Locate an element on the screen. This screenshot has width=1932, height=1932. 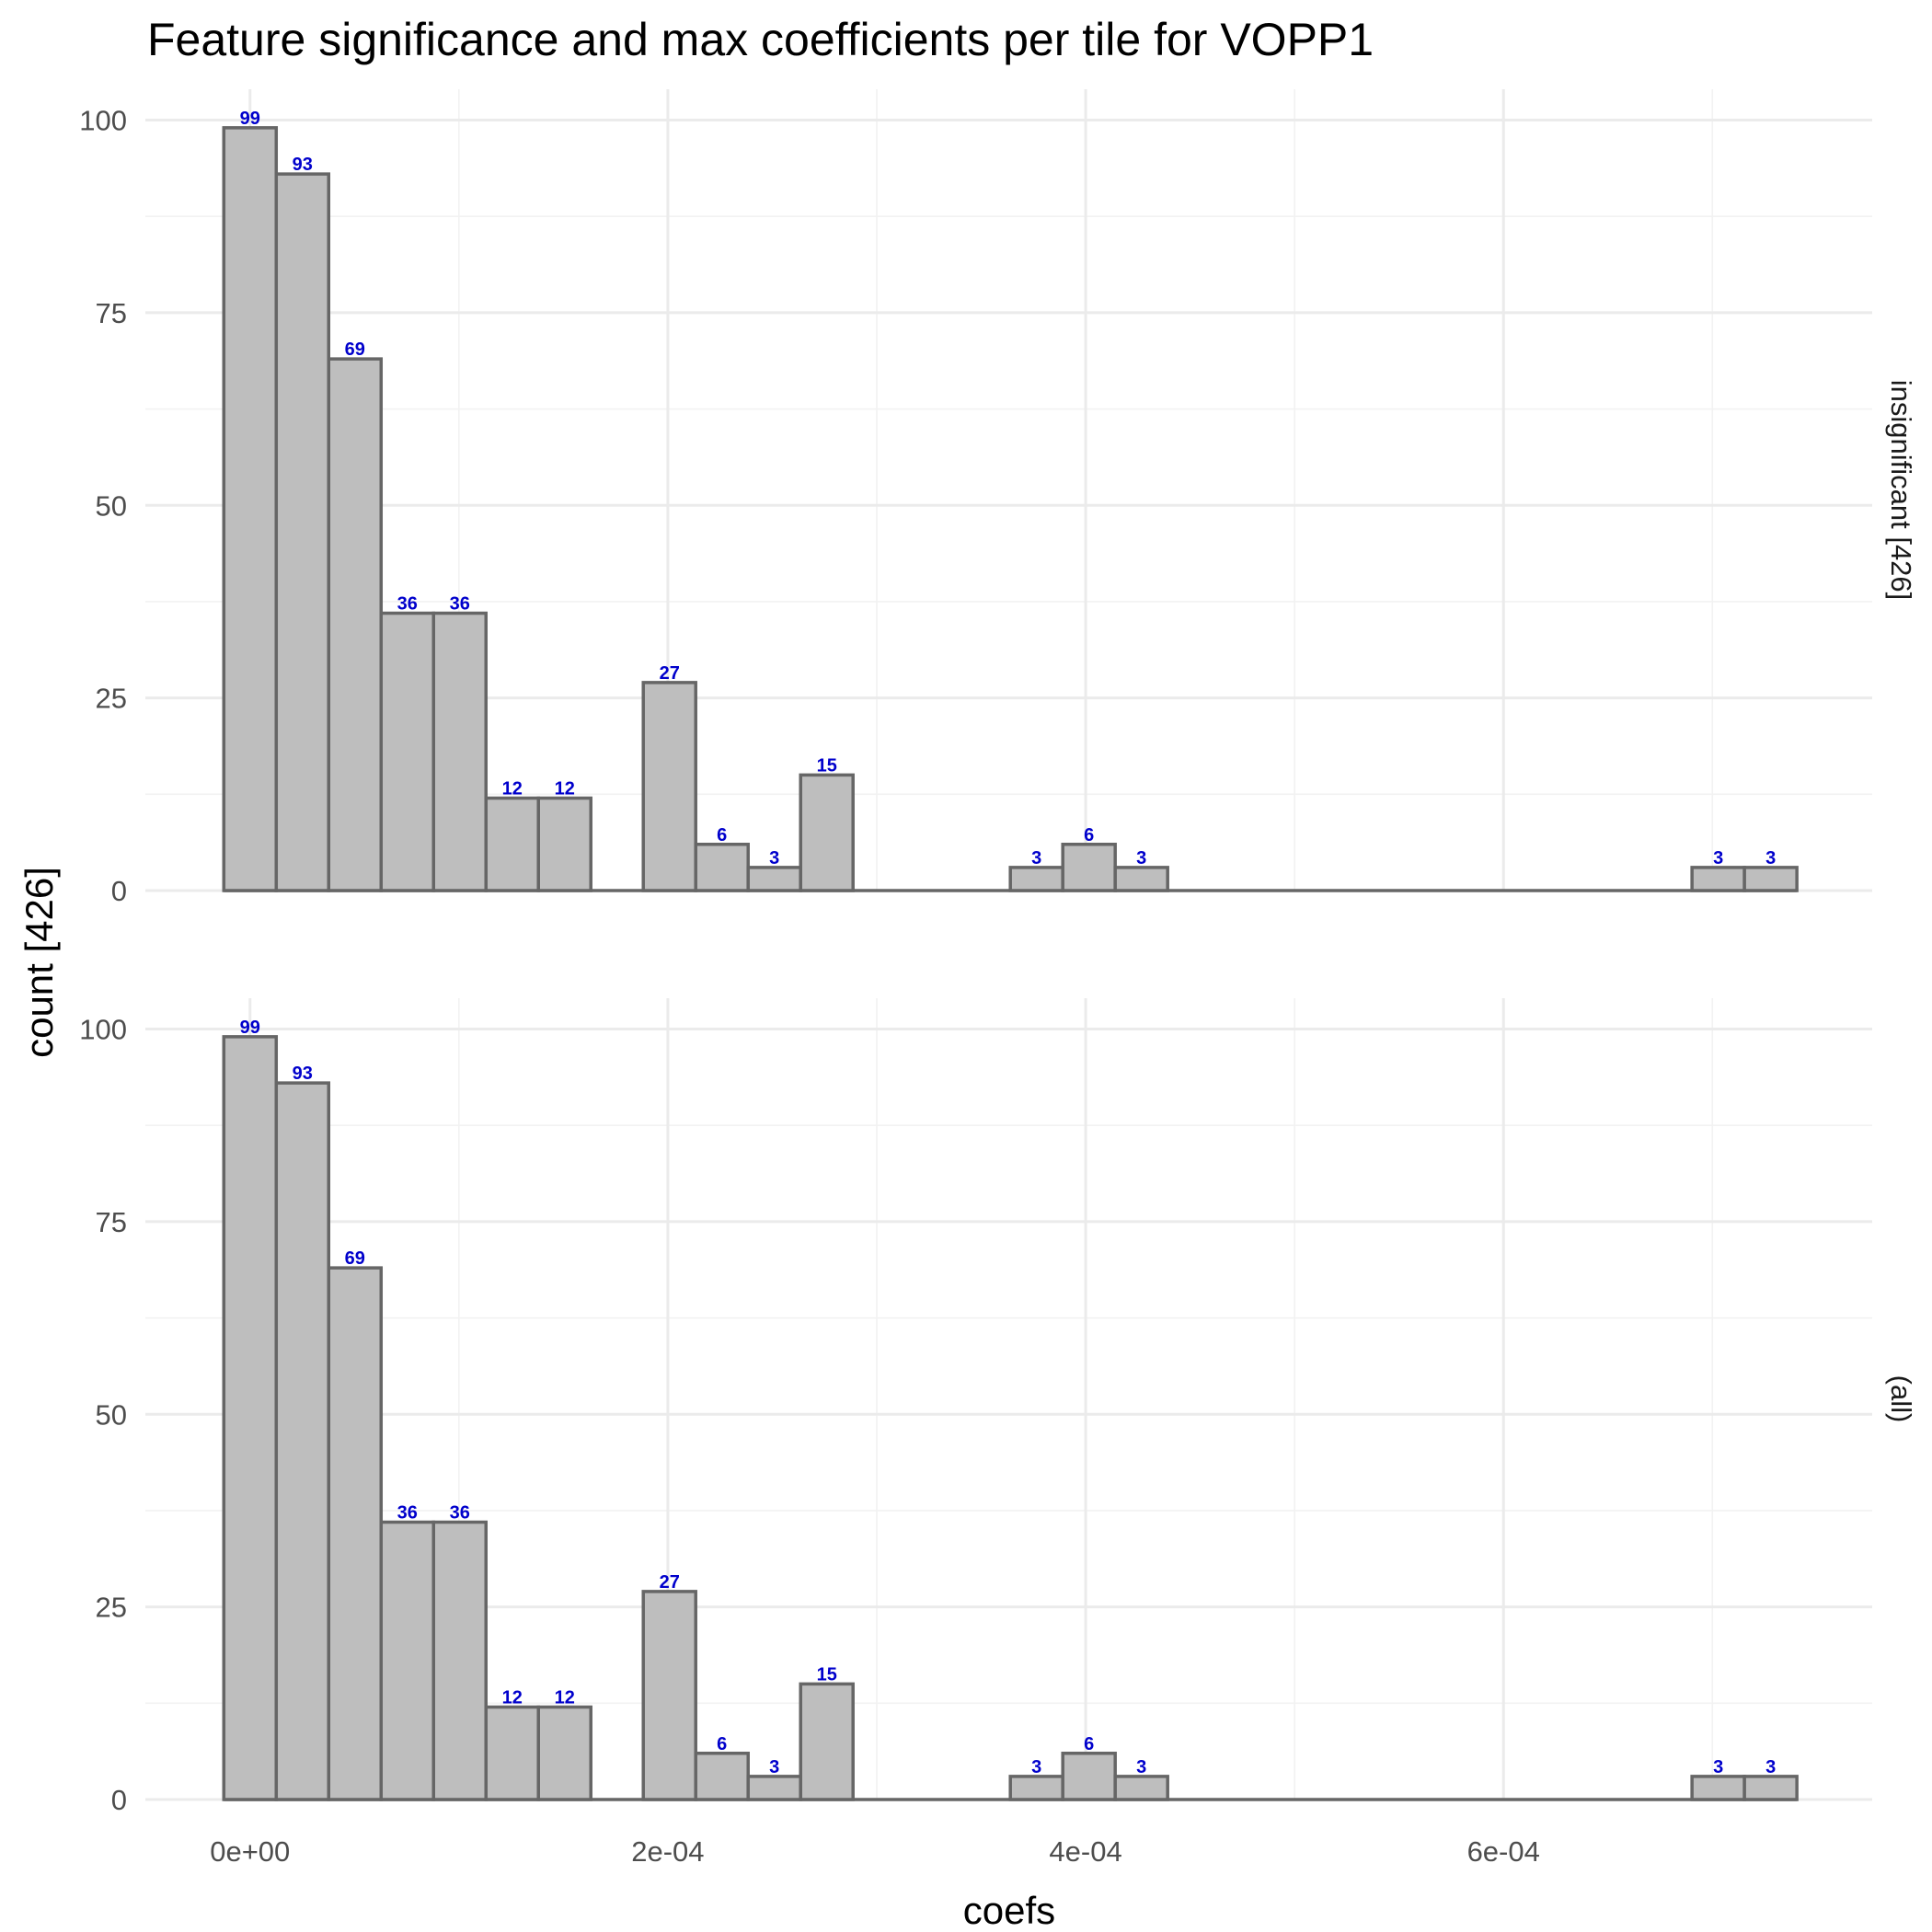
facet-strip-label: insignificant [426] is located at coordinates (1901, 491).